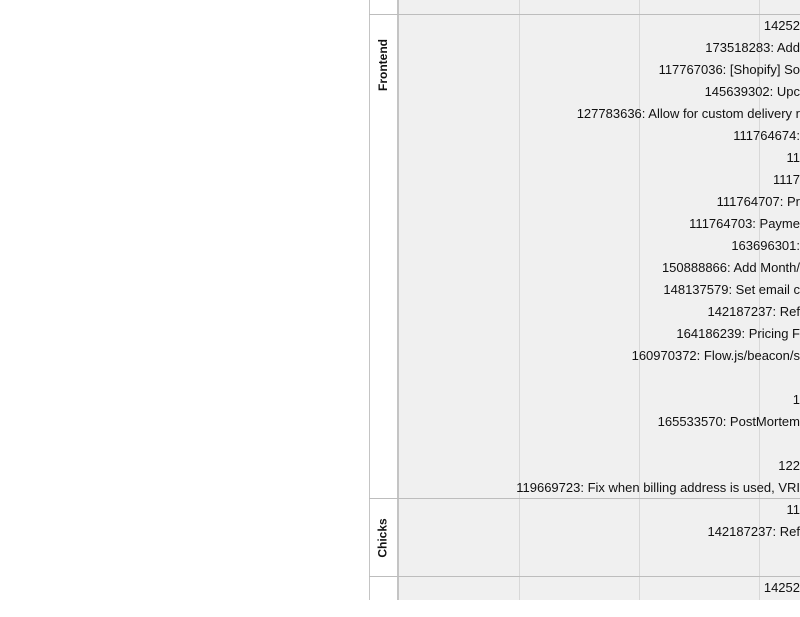 The image size is (800, 617). Describe the element at coordinates (744, 224) in the screenshot. I see `story-item: 111764703: Payme` at that location.